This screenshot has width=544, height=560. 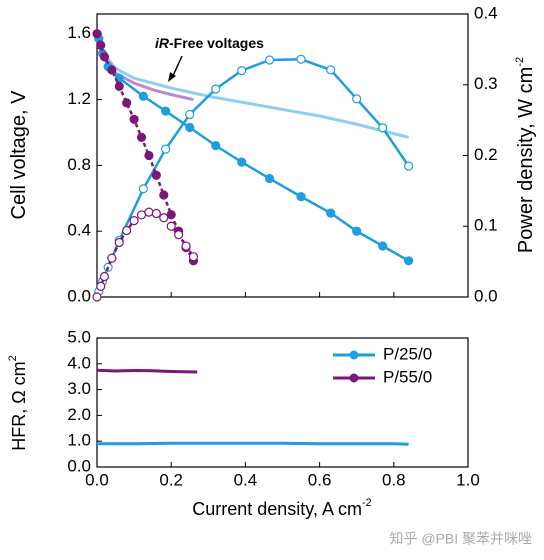 I want to click on y2-tick-label: 0.0, so click(x=486, y=295).